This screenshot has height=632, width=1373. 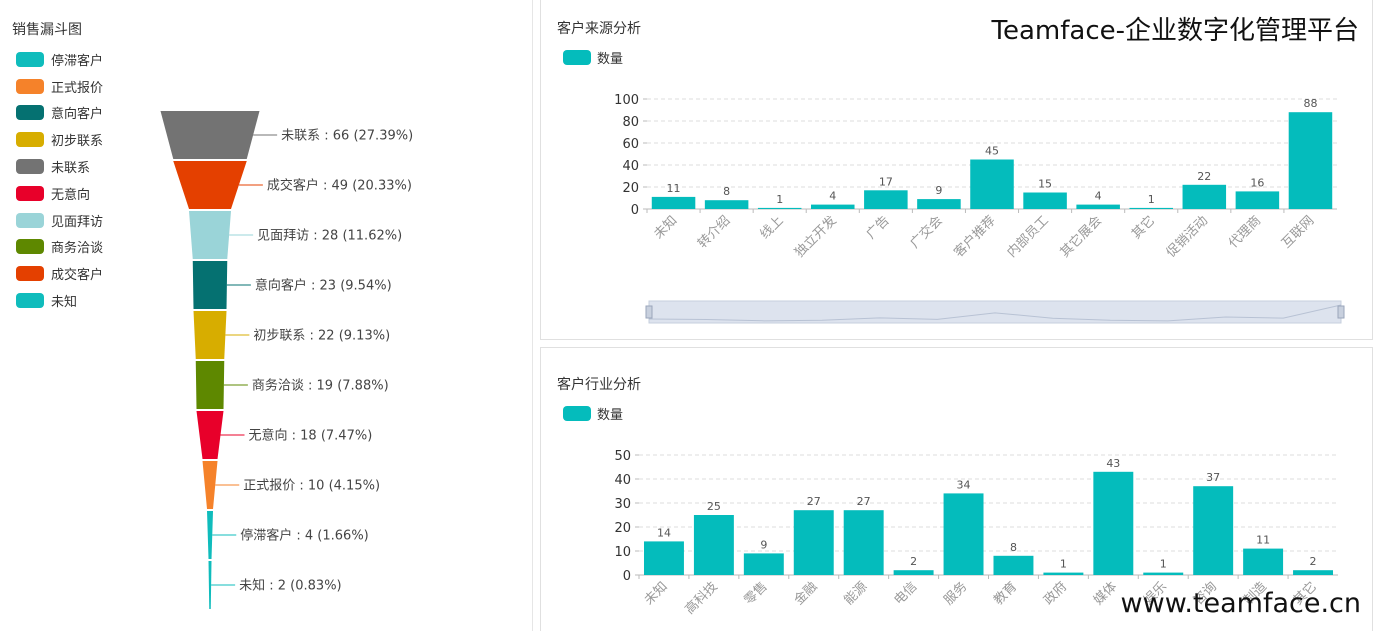 I want to click on y-tick-label: 50, so click(x=622, y=456).